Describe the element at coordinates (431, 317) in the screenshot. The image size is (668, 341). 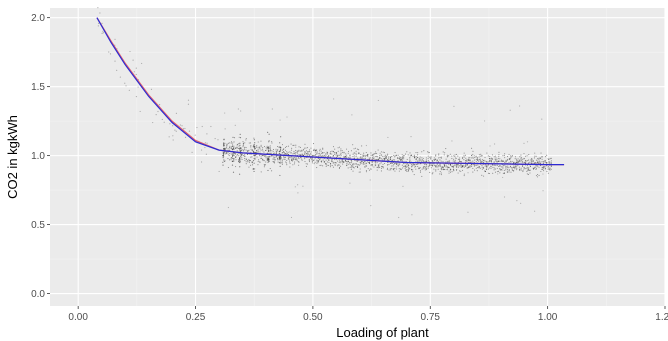
I see `x-tick-label: 0.75` at that location.